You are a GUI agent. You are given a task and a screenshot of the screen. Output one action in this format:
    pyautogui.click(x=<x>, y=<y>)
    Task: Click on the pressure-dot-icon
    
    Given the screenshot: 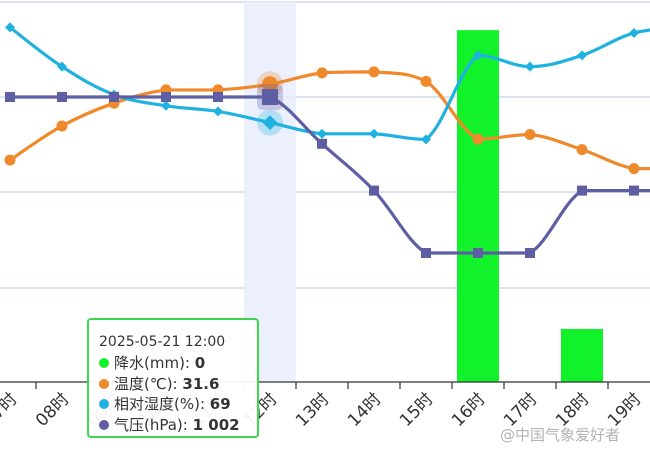 What is the action you would take?
    pyautogui.click(x=104, y=424)
    